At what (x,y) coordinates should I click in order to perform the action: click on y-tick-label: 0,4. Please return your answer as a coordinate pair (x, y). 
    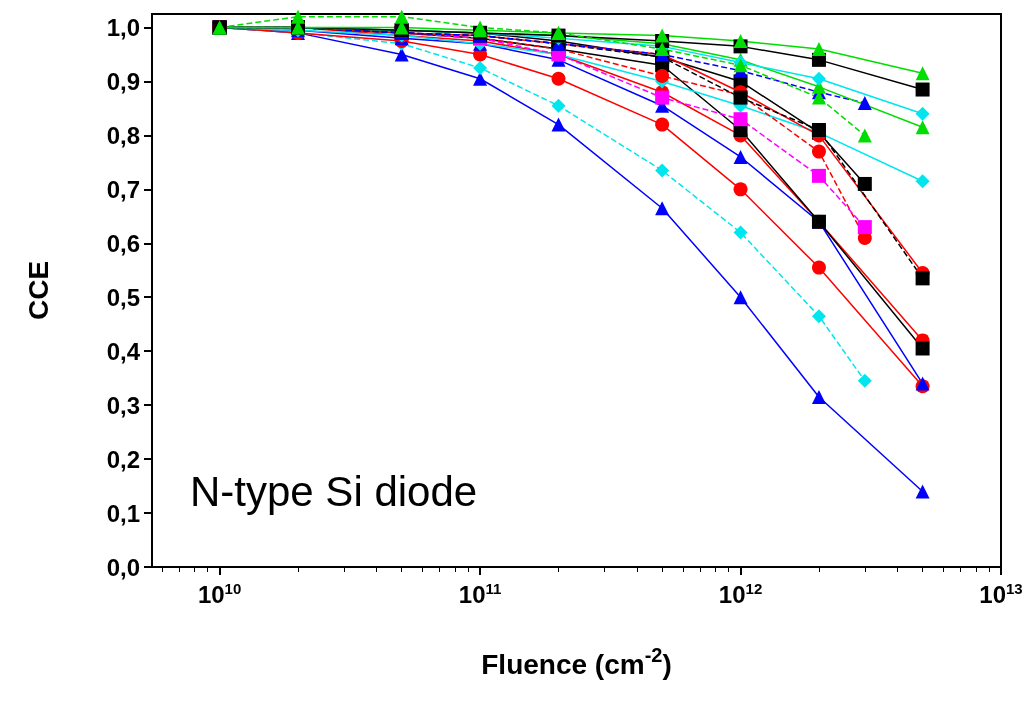
    Looking at the image, I should click on (123, 351).